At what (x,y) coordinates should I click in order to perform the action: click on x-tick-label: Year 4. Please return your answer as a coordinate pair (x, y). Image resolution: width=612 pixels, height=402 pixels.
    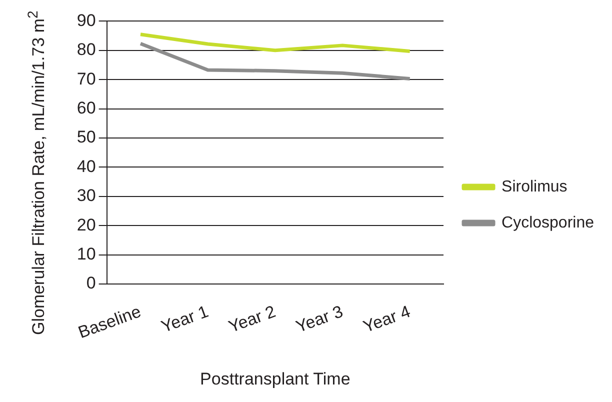
    Looking at the image, I should click on (386, 319).